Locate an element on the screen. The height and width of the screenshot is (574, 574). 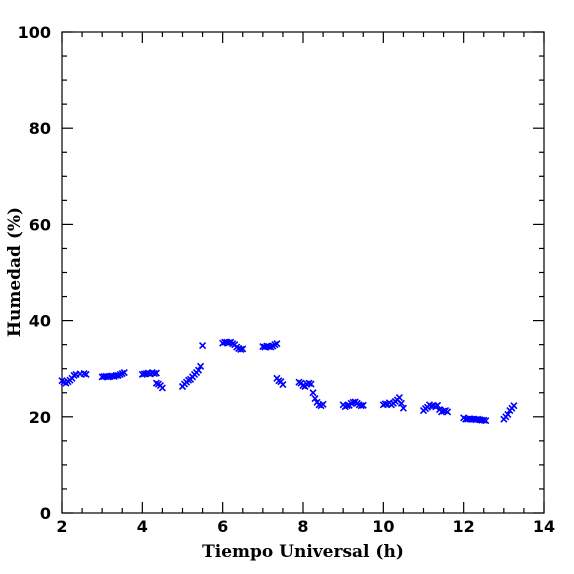
y-tick-label: 0 is located at coordinates (45, 513).